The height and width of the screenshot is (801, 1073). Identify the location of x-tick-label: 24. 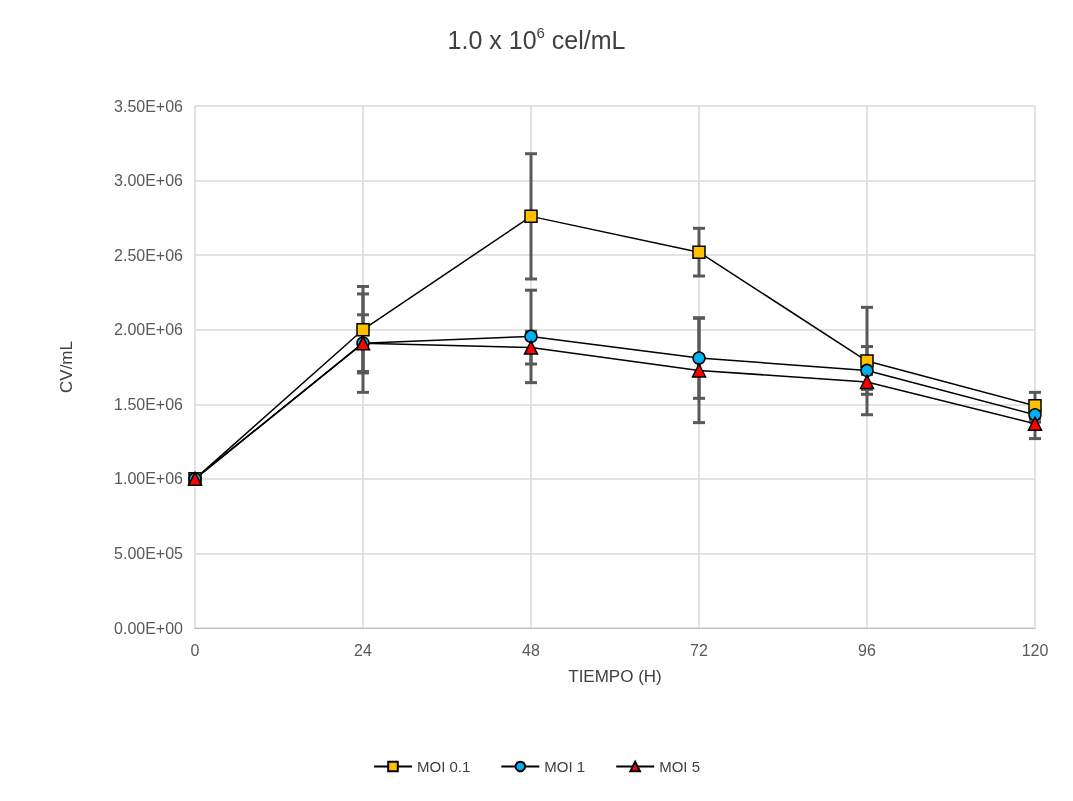
(363, 650).